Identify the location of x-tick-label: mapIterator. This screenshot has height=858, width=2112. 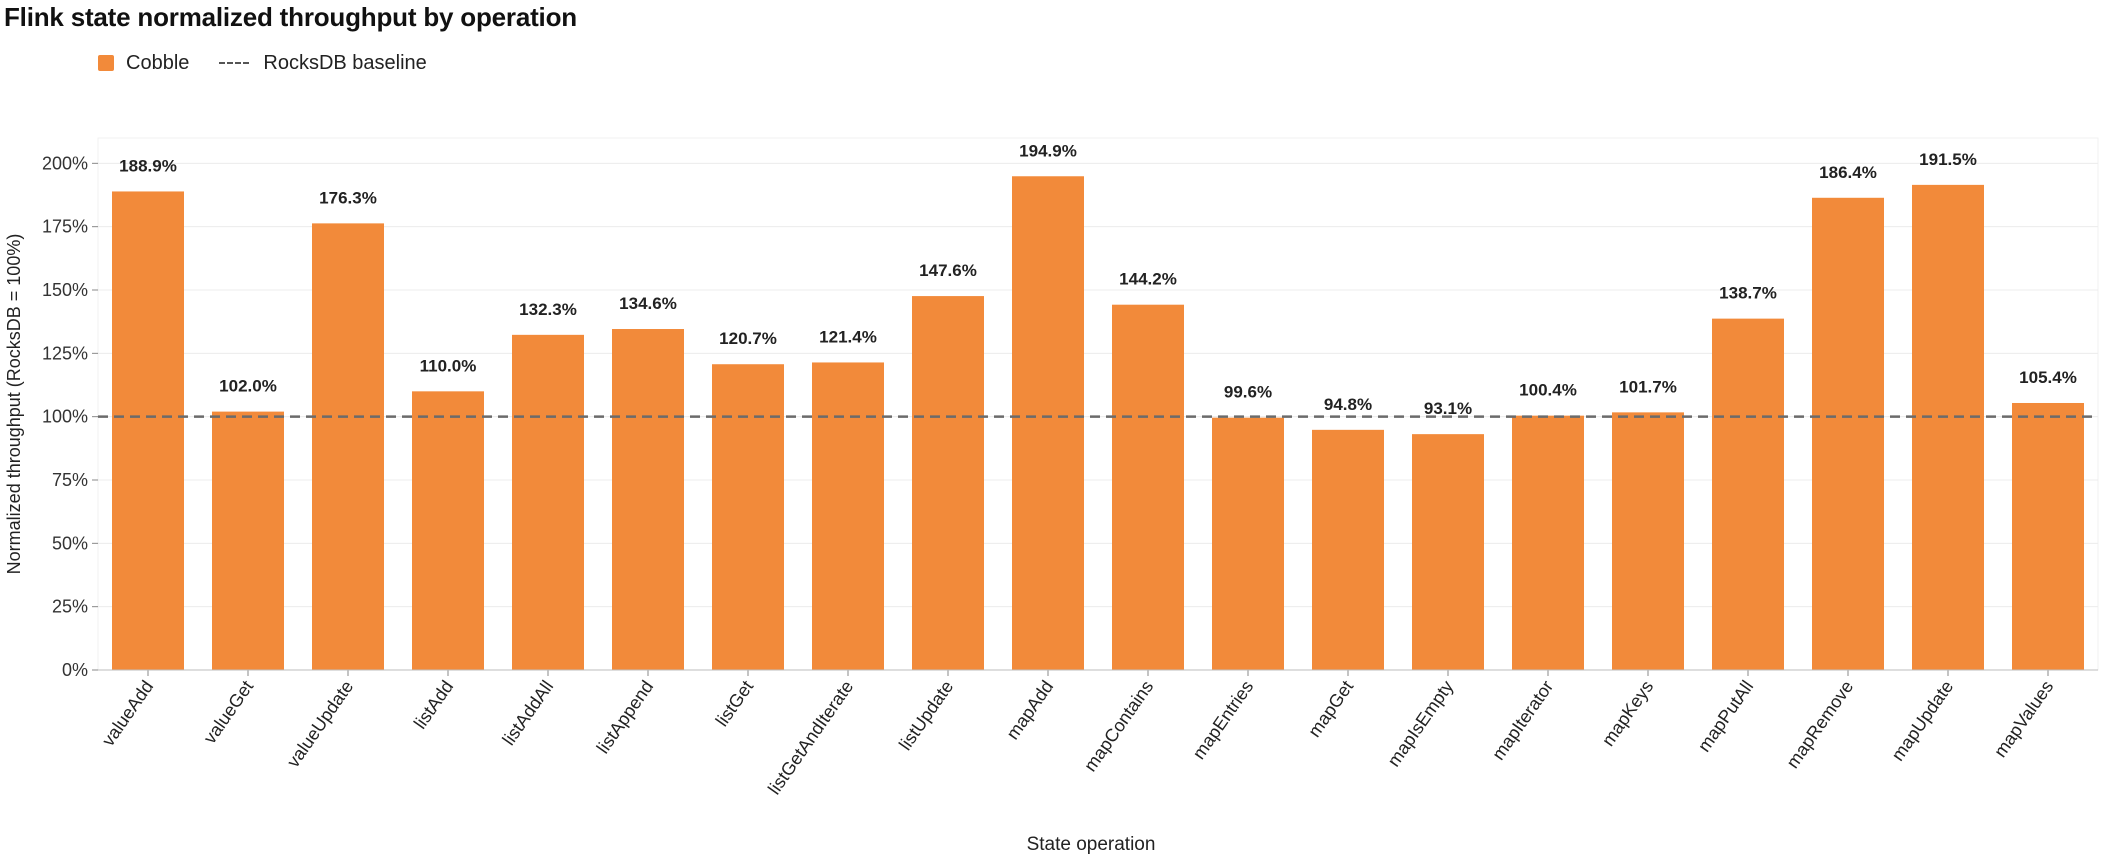
(1522, 720).